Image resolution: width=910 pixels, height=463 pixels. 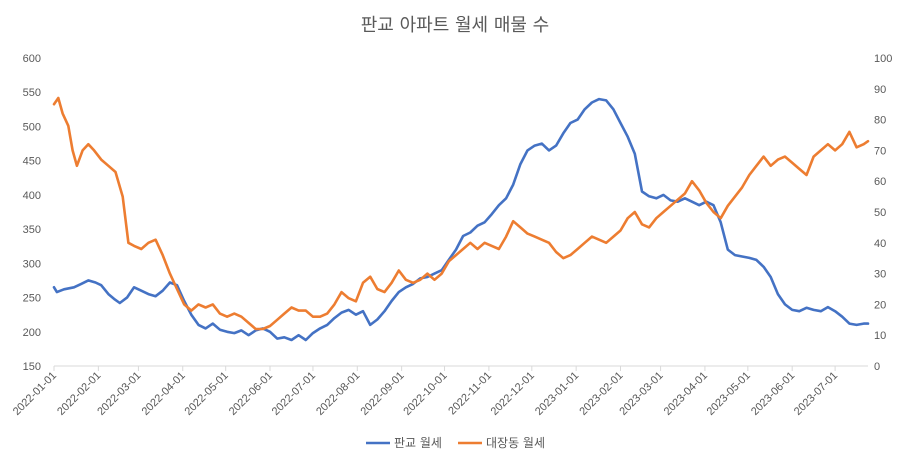 What do you see at coordinates (32, 59) in the screenshot?
I see `left-axis-tick-label: 600` at bounding box center [32, 59].